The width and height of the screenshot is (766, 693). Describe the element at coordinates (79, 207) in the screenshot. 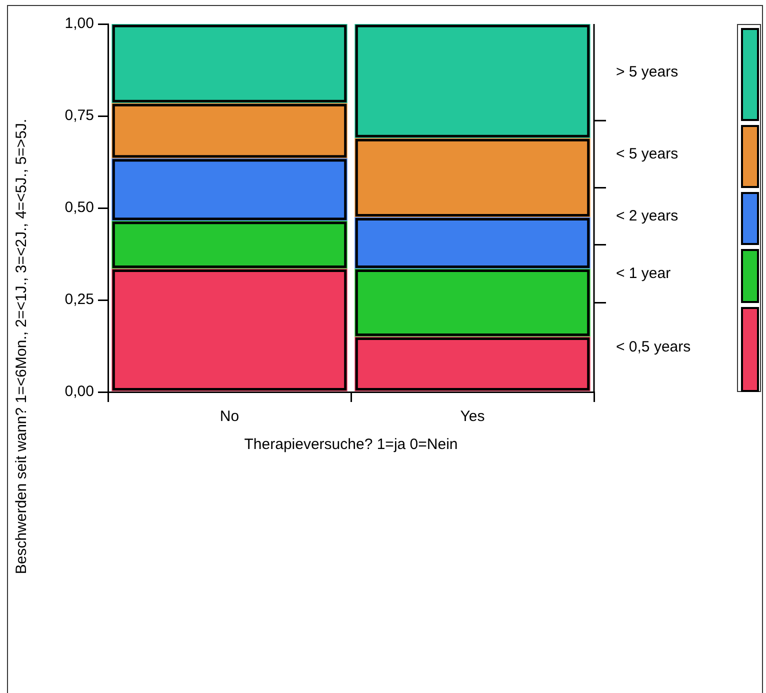

I see `y-tick-label: 0,50` at that location.